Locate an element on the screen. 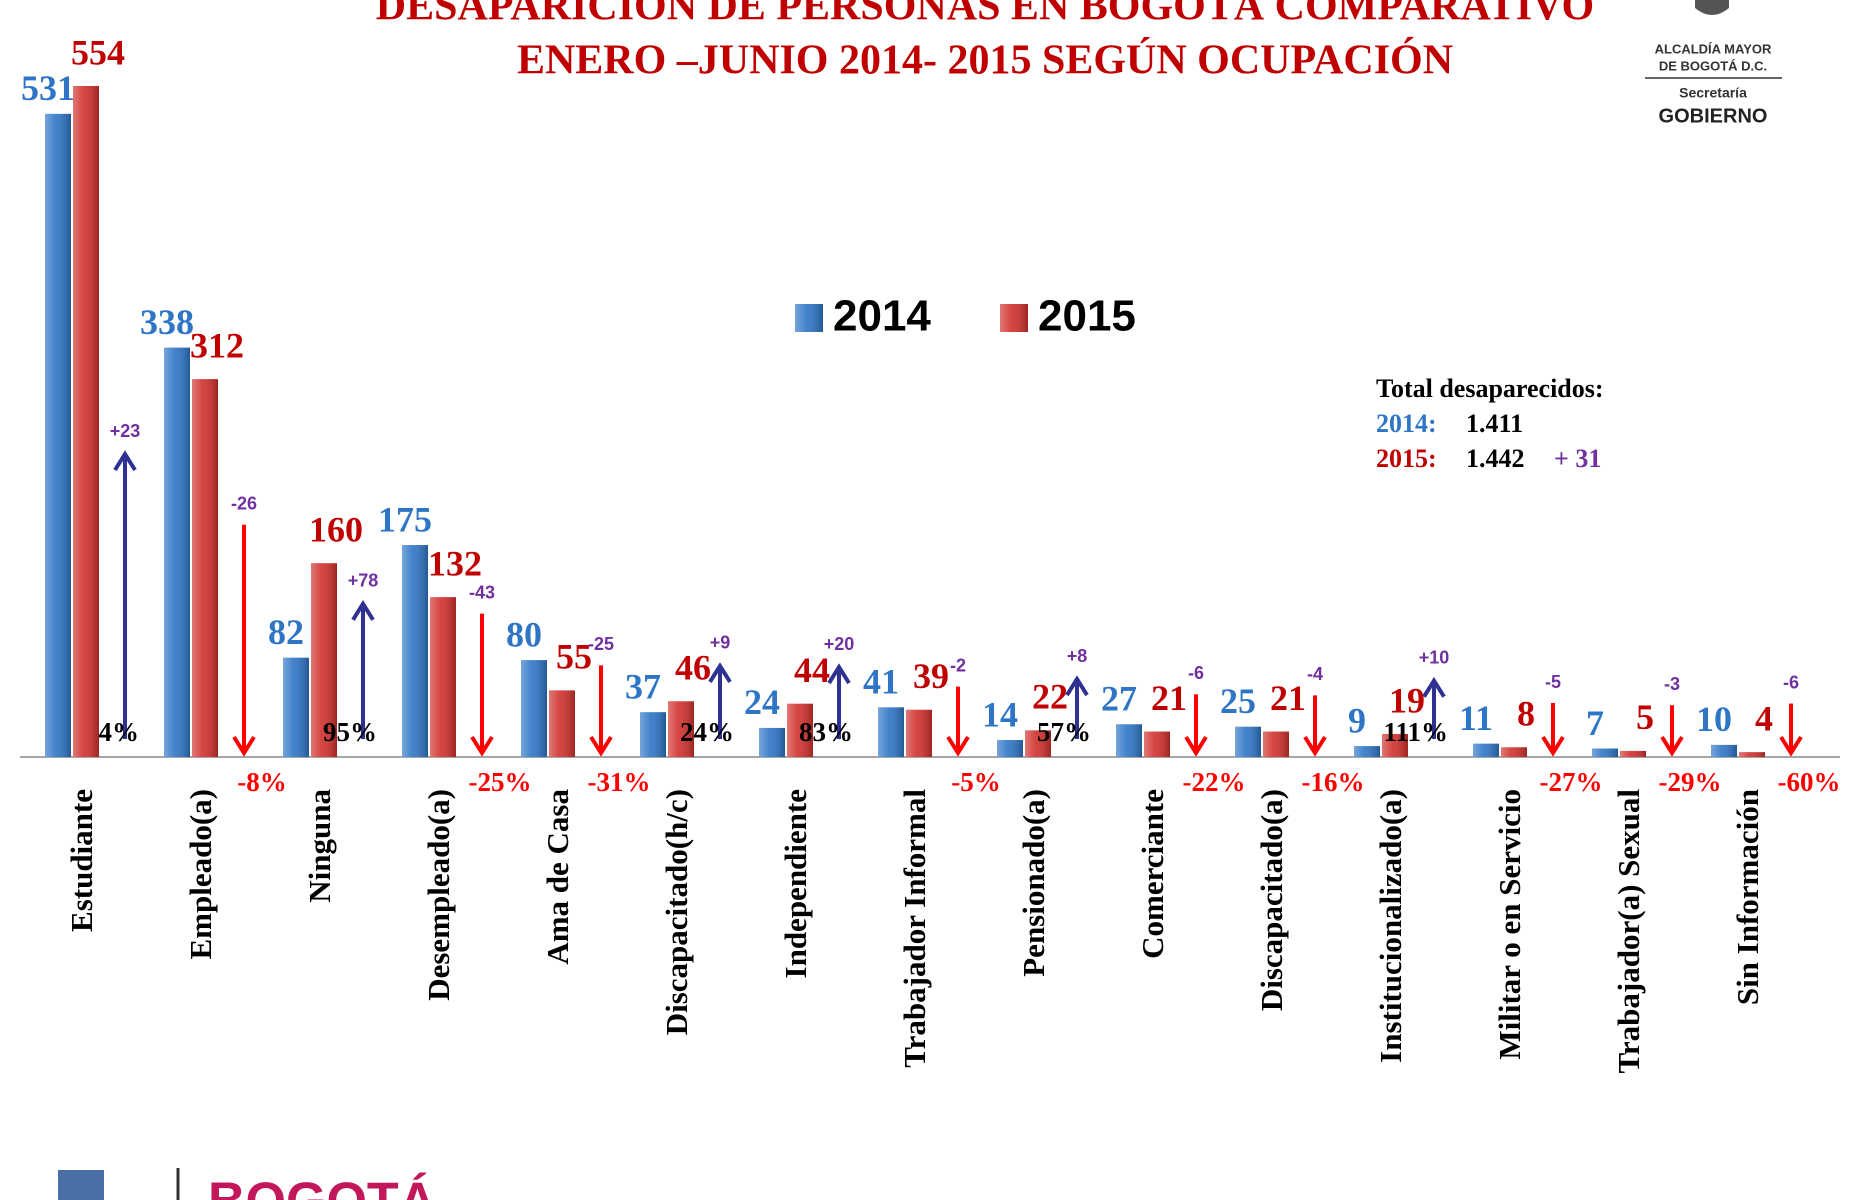  data-label: 338 is located at coordinates (167, 322).